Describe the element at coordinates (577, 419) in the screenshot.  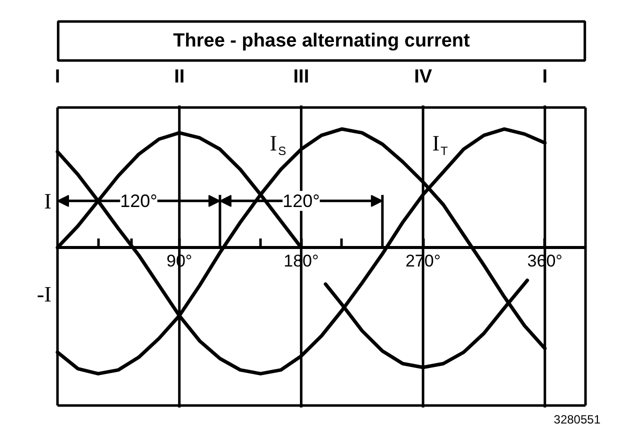
I see `text: 3280551` at that location.